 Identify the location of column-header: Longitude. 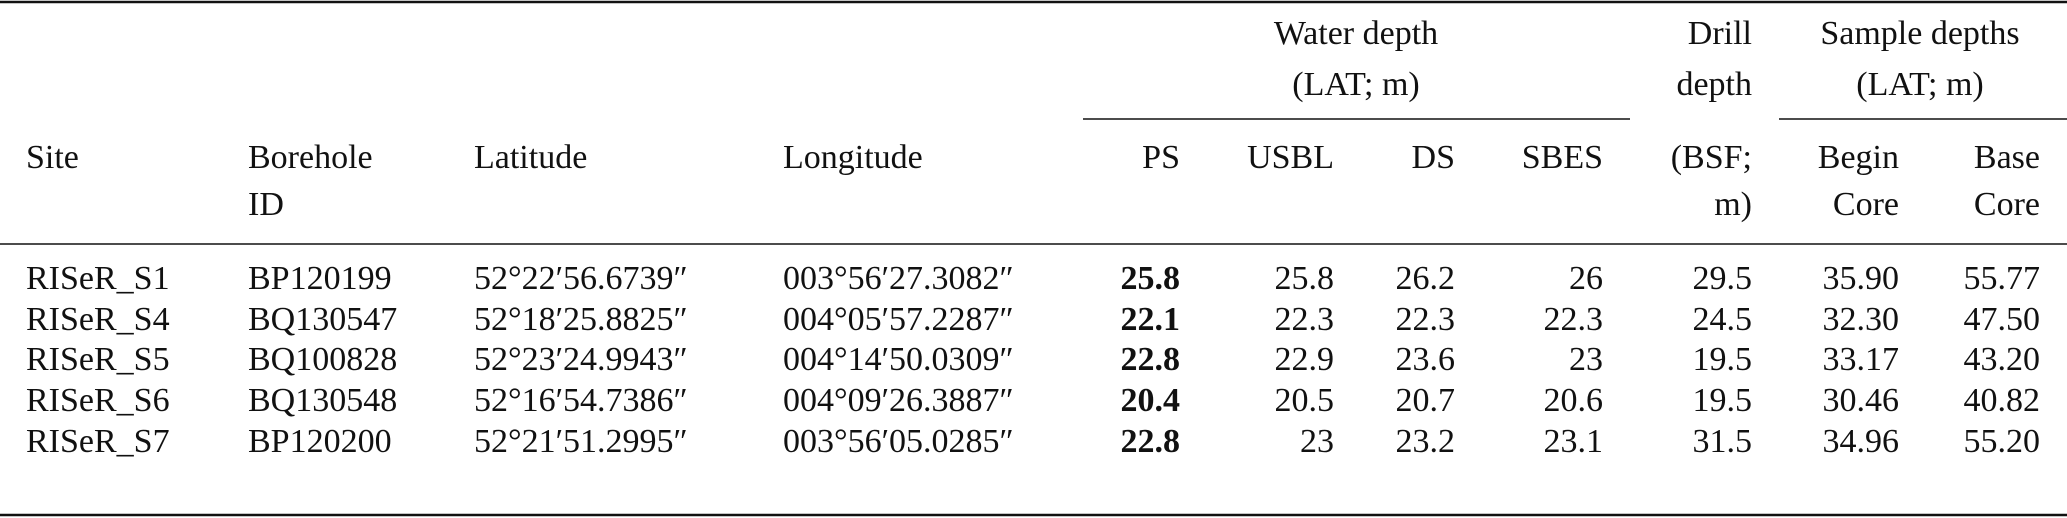
(853, 157).